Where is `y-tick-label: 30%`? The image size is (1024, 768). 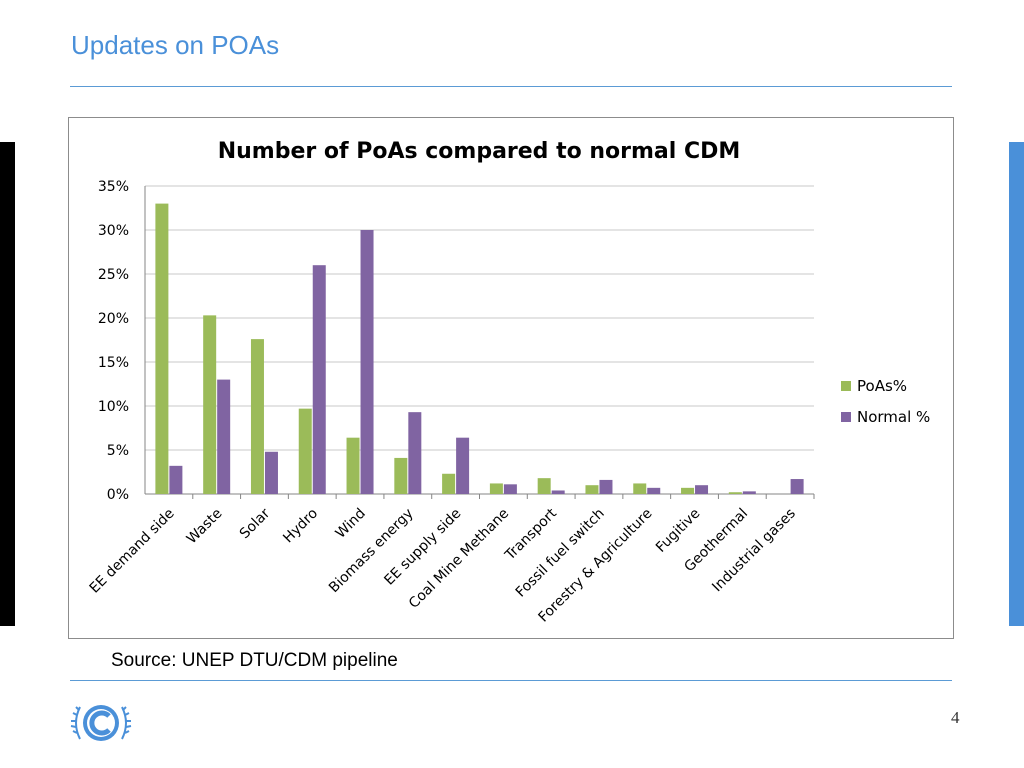 y-tick-label: 30% is located at coordinates (113, 231).